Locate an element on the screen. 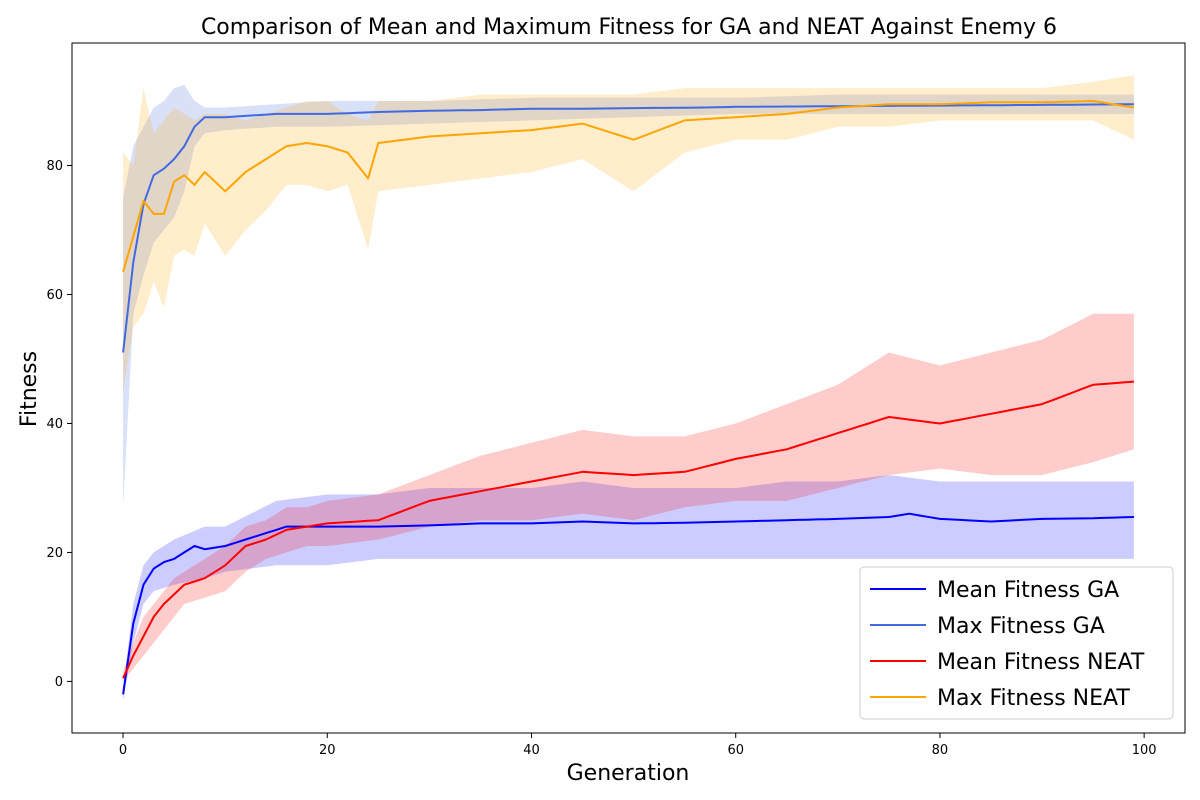 The height and width of the screenshot is (800, 1200). legend-label: Mean Fitness NEAT is located at coordinates (1041, 662).